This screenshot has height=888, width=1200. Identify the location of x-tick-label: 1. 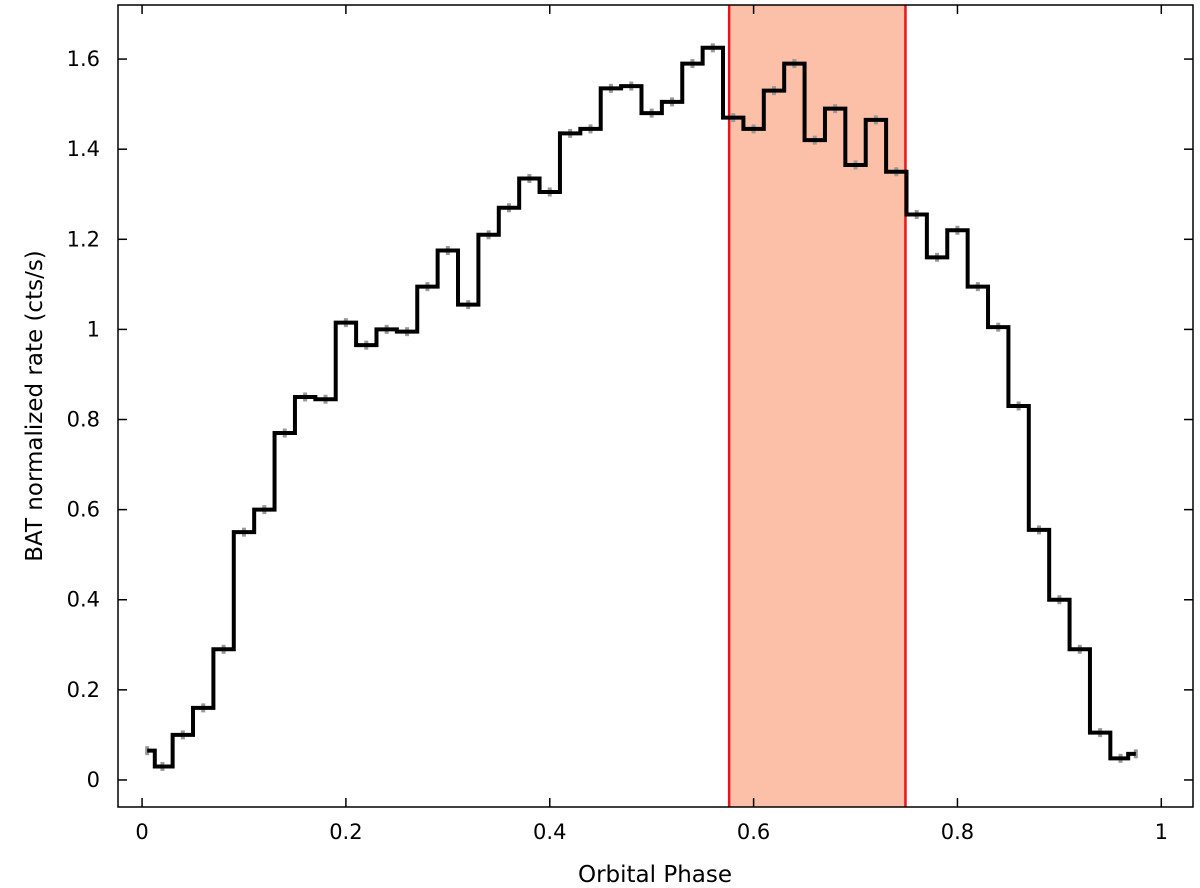
(1161, 832).